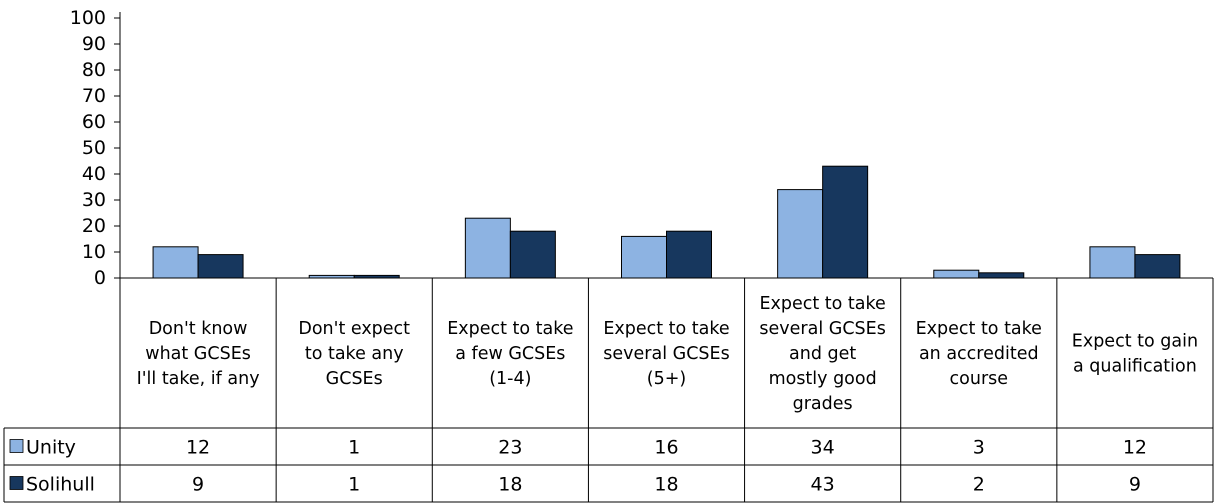 This screenshot has height=504, width=1215. I want to click on category-label-line: (1-4), so click(510, 379).